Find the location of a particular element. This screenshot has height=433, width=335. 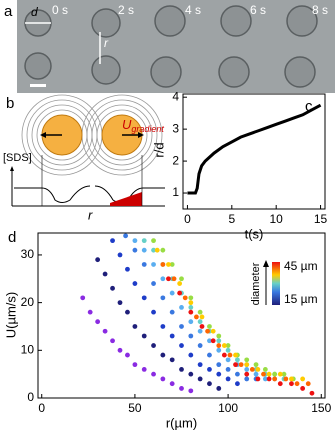

y-tick-label: 2 is located at coordinates (175, 160).